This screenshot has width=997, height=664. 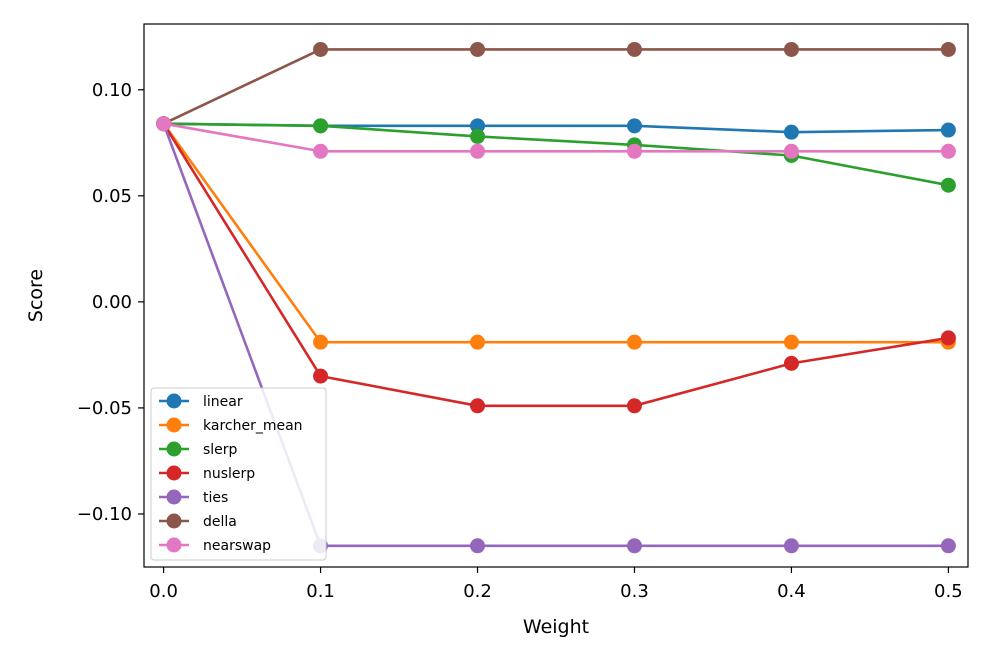 I want to click on legend-label: slerp, so click(x=220, y=450).